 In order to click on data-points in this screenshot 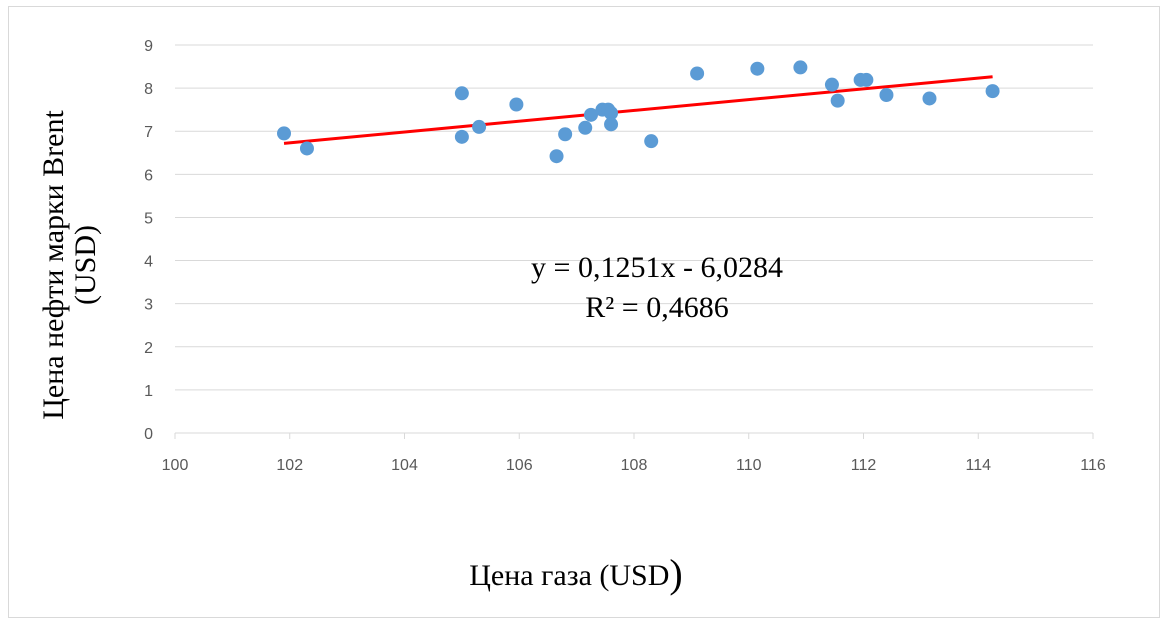, I will do `click(638, 112)`.